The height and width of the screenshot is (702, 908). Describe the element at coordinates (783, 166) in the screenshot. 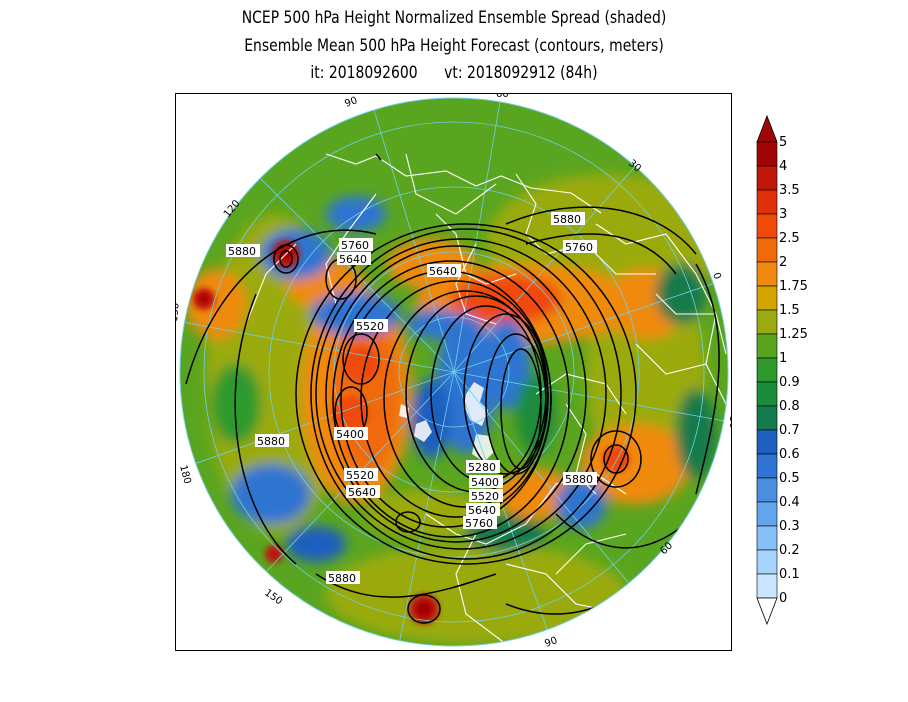

I see `colorbar-label: 4` at that location.